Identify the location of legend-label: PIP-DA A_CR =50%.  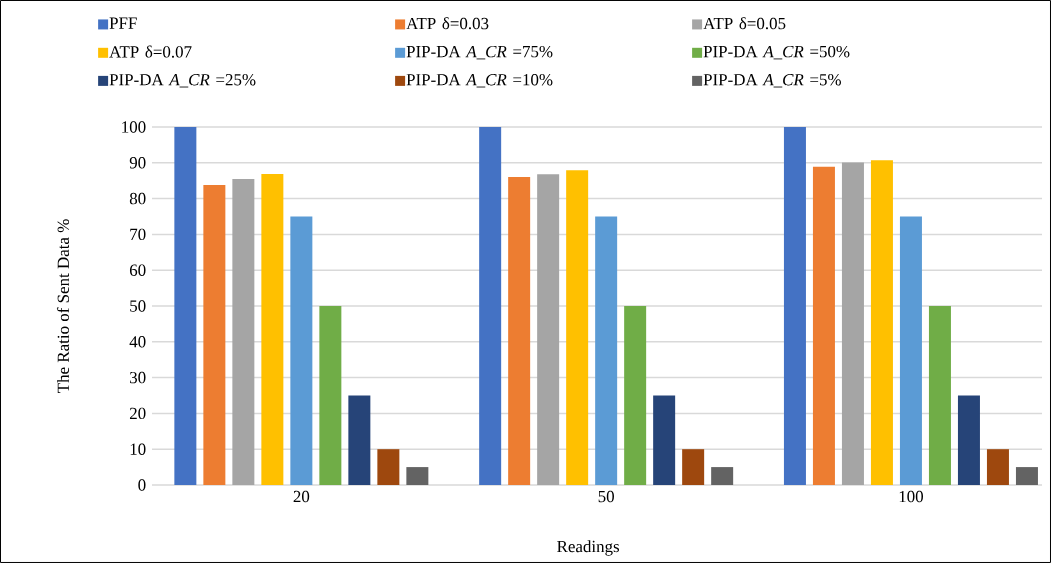
(776, 52).